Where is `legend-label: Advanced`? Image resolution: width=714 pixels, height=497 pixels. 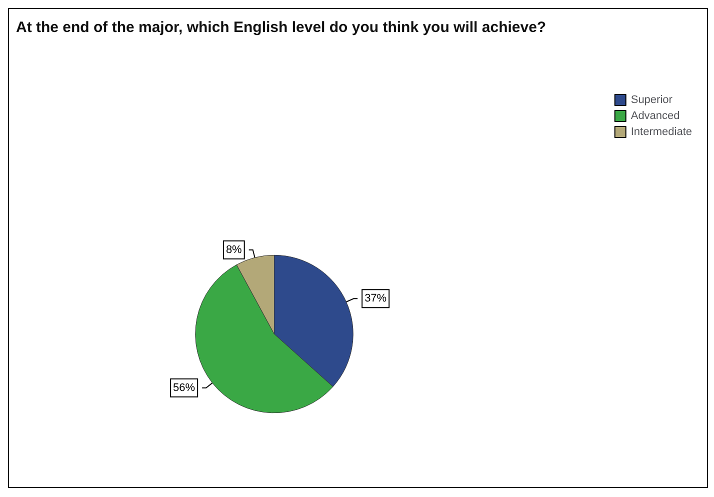
legend-label: Advanced is located at coordinates (655, 116).